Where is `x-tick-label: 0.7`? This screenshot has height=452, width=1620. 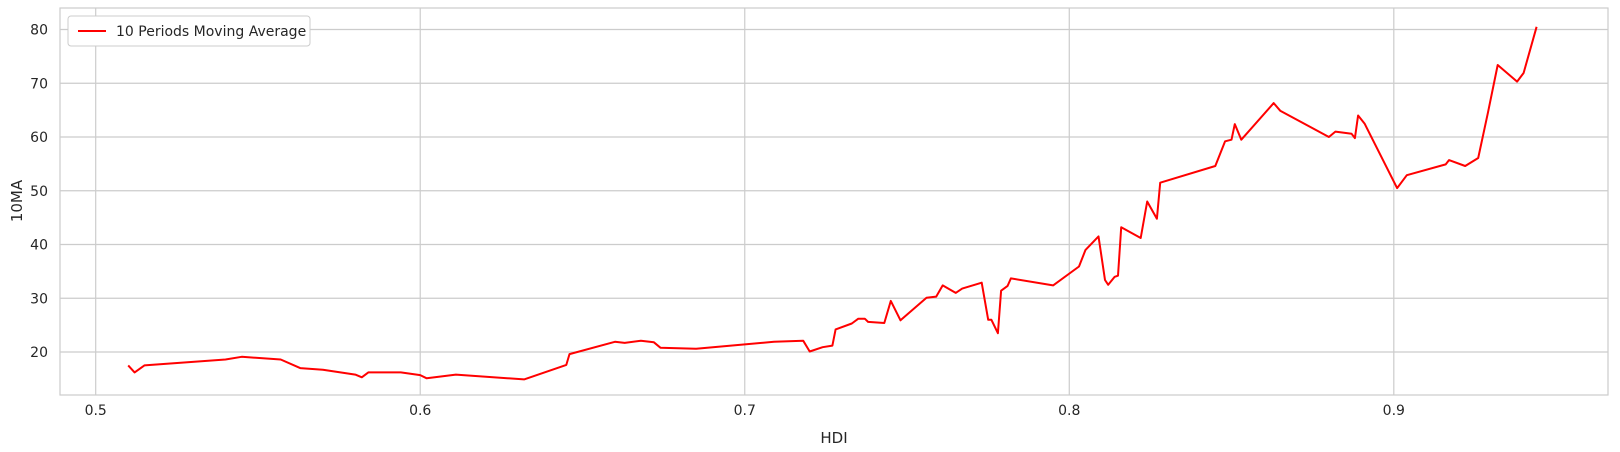
x-tick-label: 0.7 is located at coordinates (745, 411).